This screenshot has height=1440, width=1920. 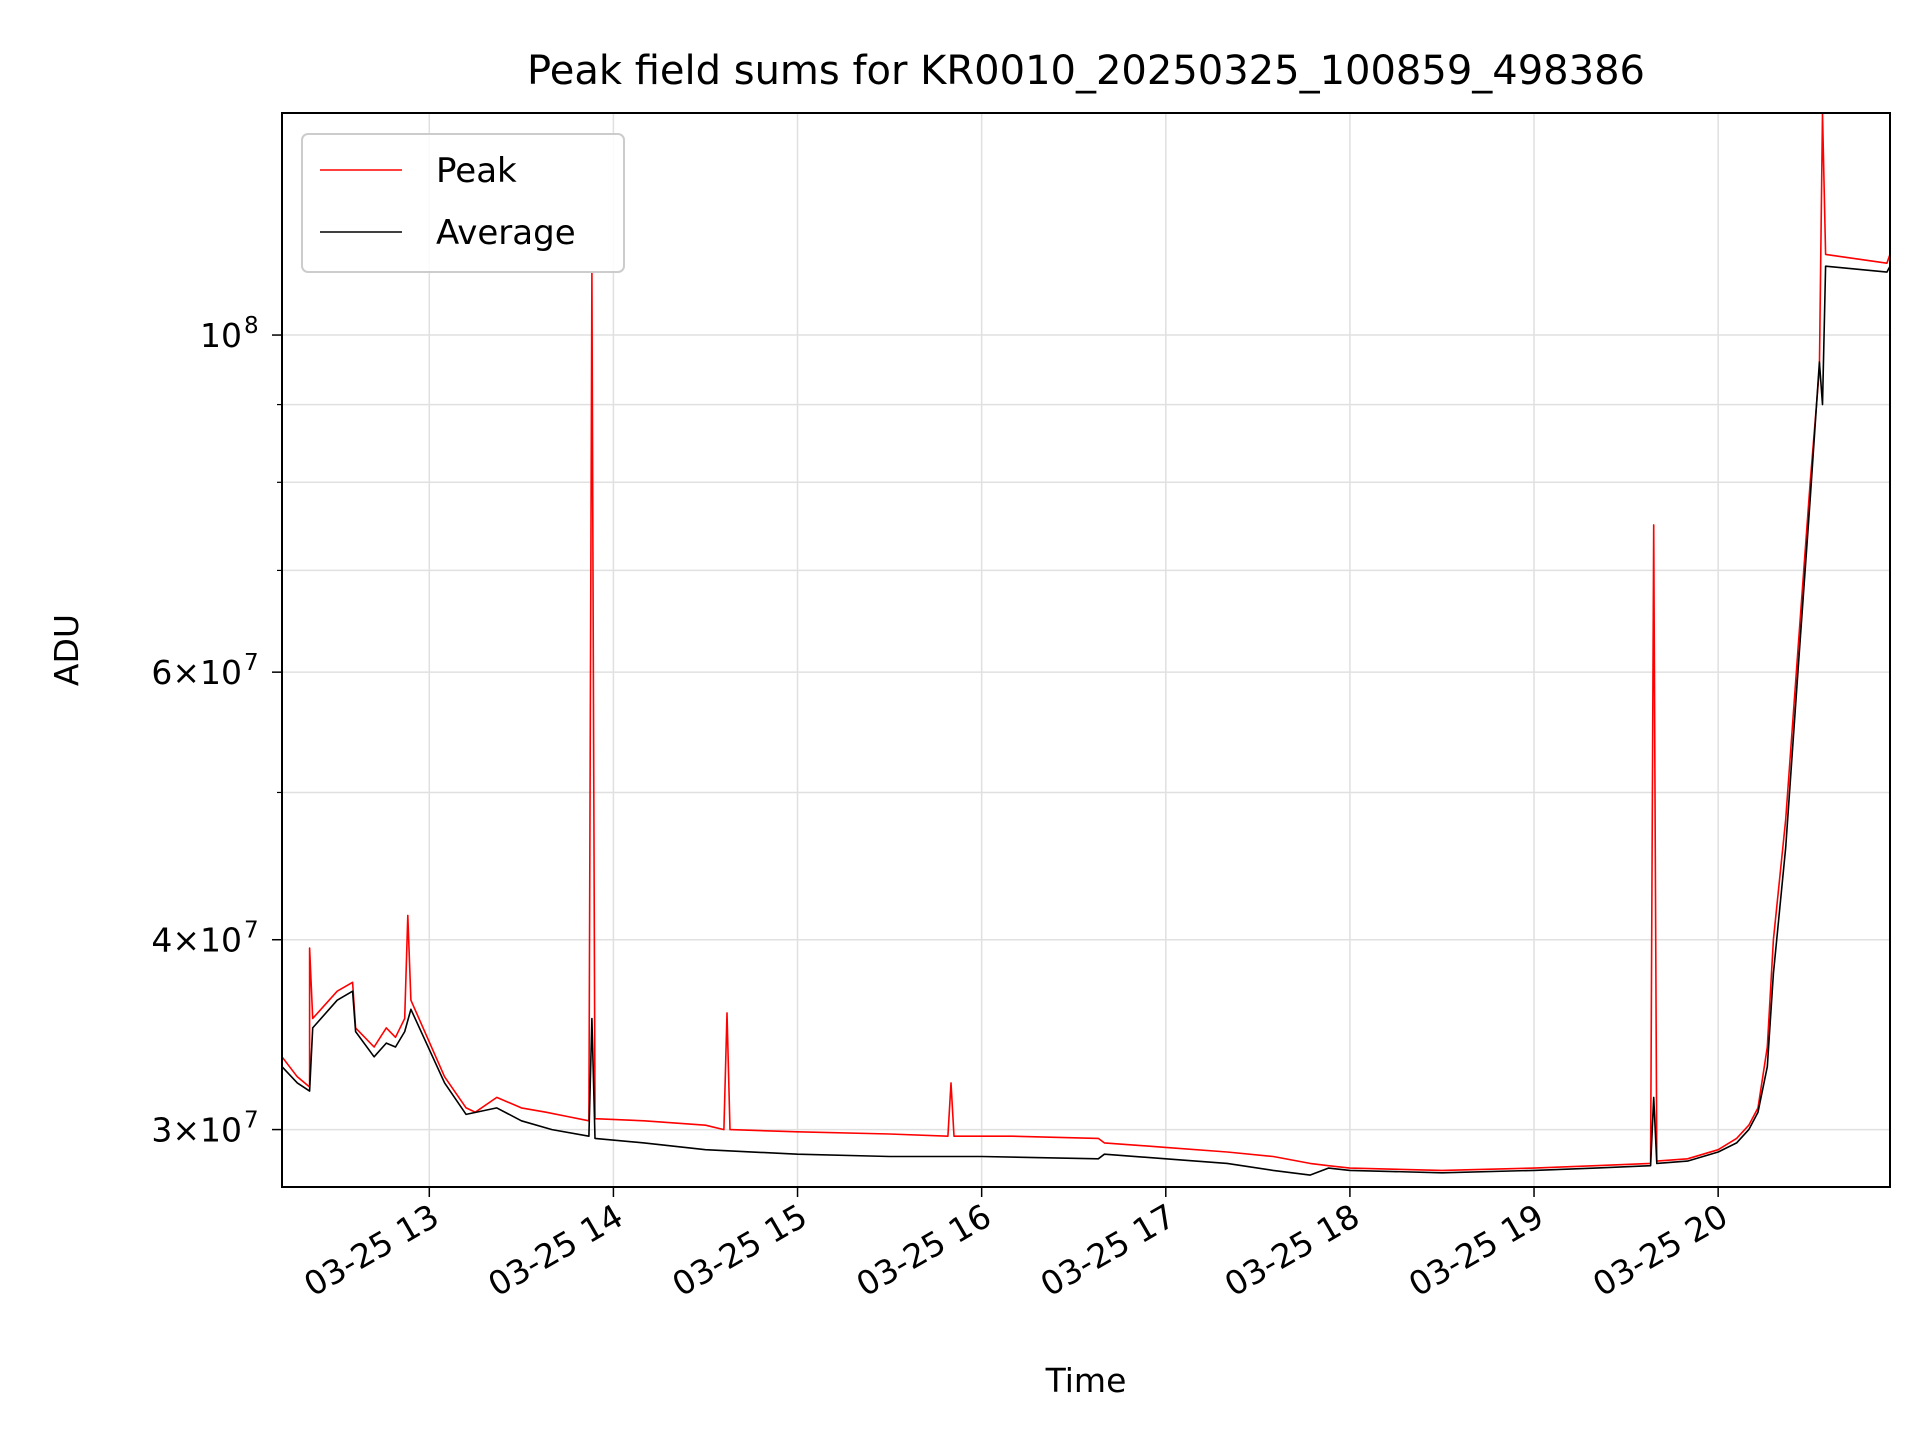 I want to click on legend-box, so click(x=463, y=203).